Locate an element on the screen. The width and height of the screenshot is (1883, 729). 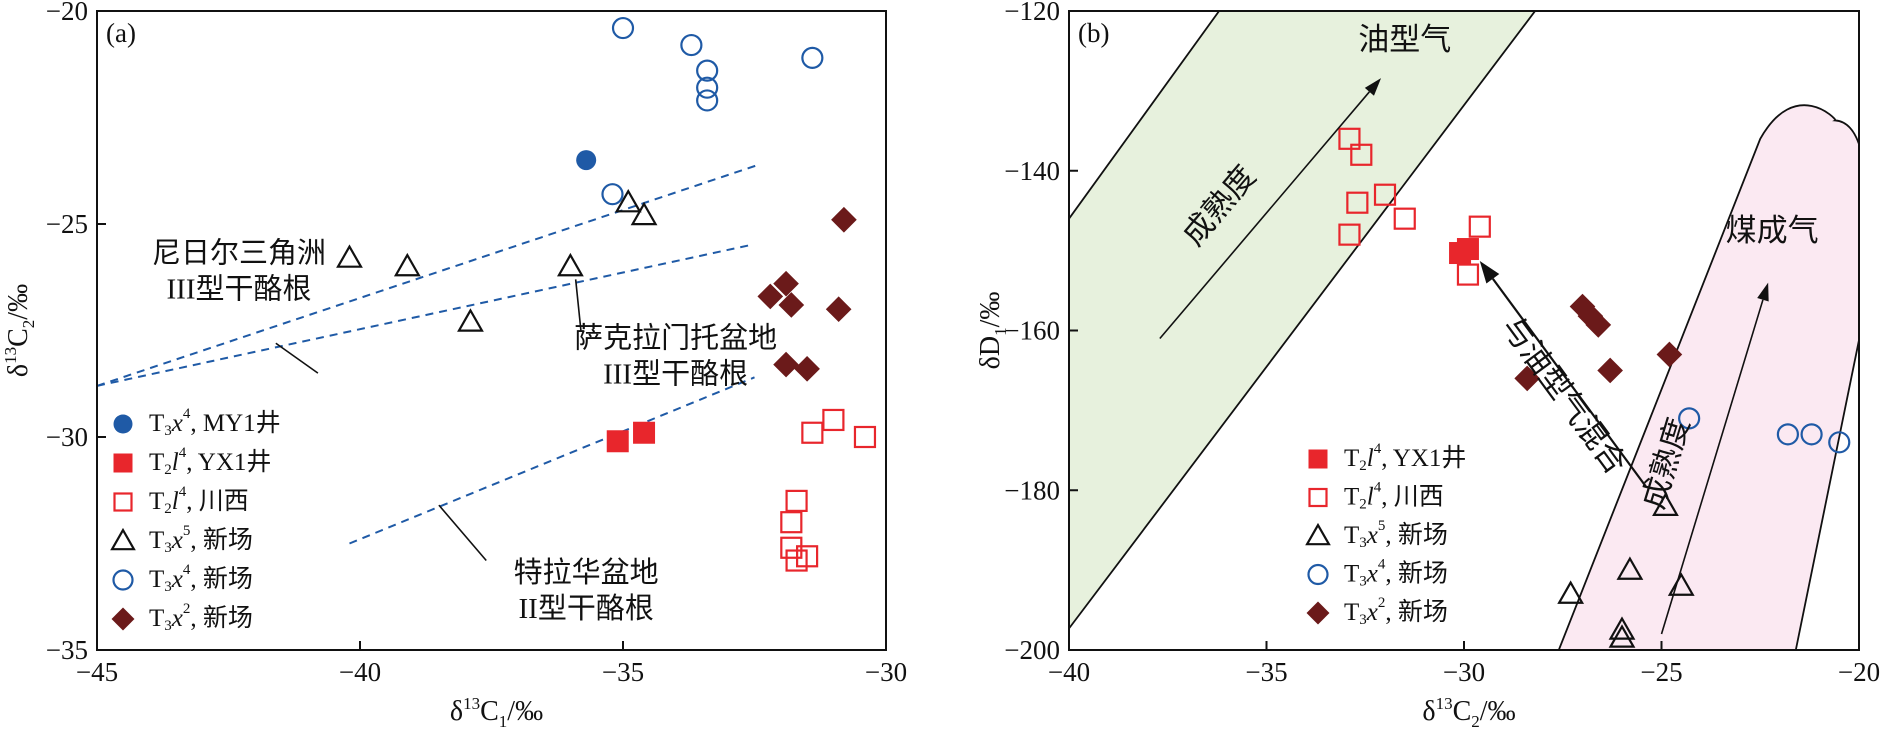
y-tick-label: −180 is located at coordinates (1032, 490).